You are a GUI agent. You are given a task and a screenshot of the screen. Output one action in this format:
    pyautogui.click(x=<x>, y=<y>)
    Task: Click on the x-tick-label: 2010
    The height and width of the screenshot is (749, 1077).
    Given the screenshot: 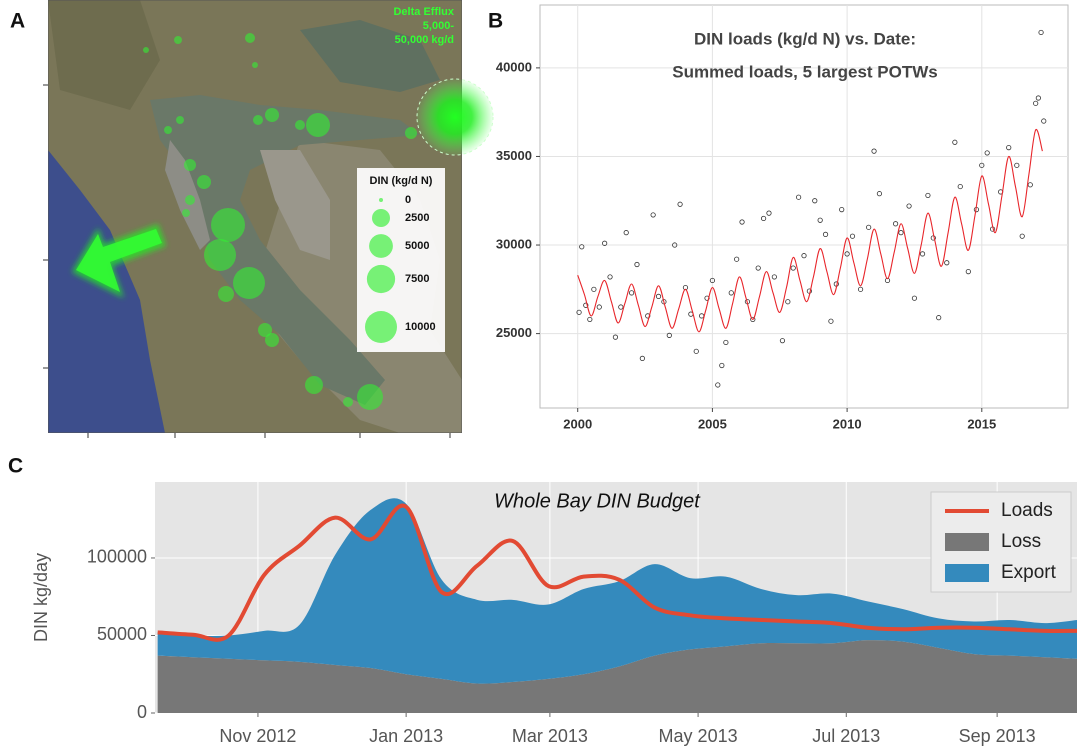 What is the action you would take?
    pyautogui.click(x=847, y=423)
    